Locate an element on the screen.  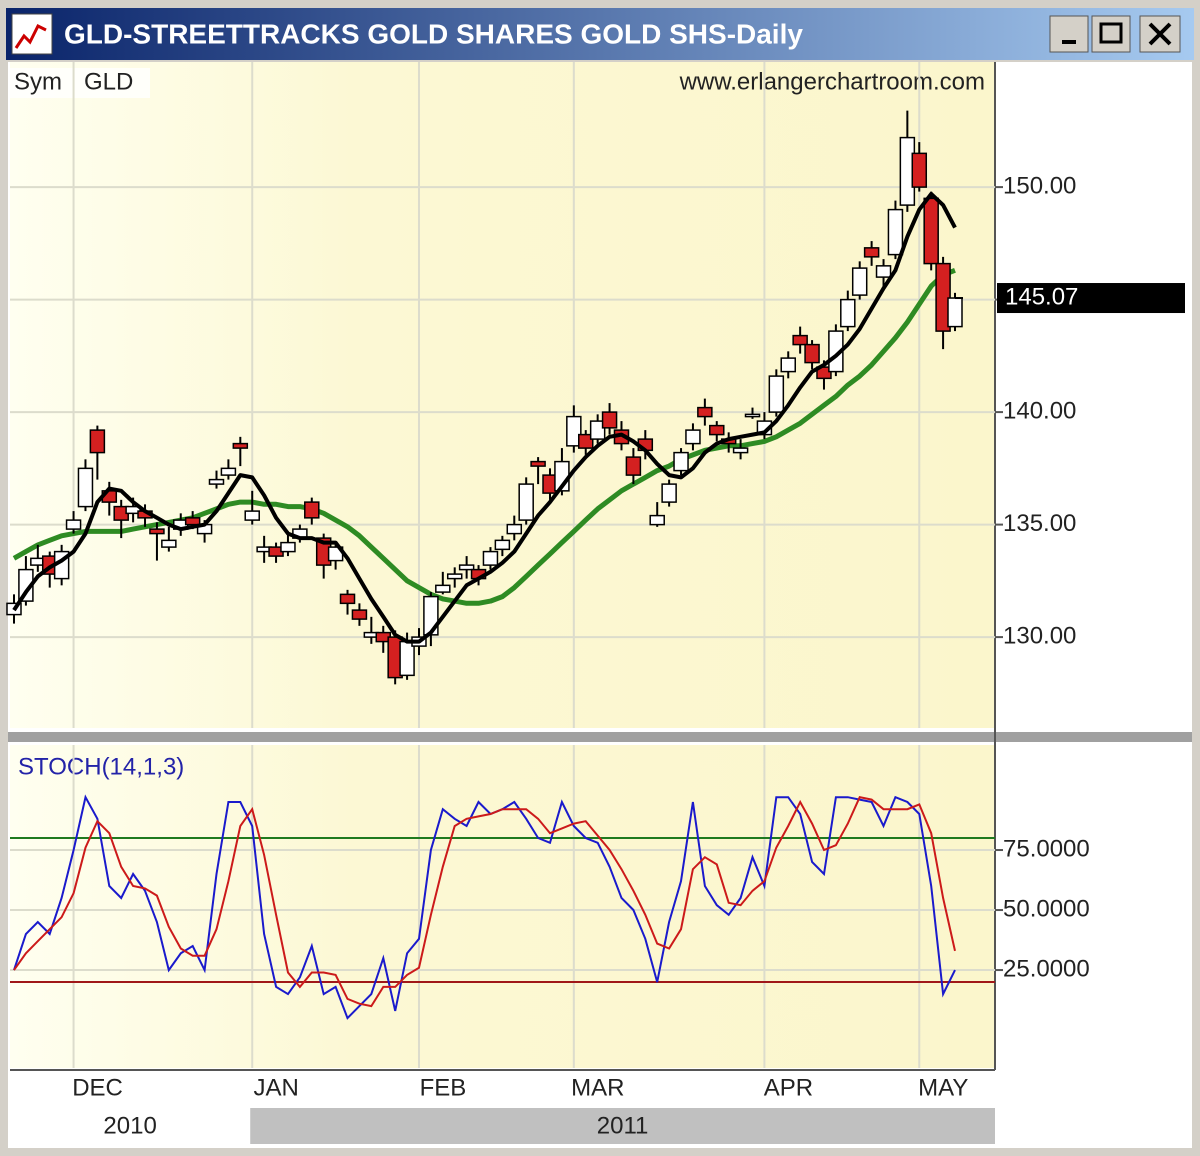
year-label: 2011 is located at coordinates (623, 1125).